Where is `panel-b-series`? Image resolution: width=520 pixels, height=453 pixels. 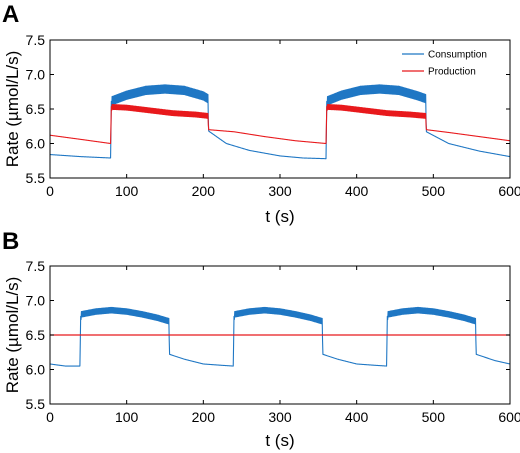
panel-b-series is located at coordinates (280, 336).